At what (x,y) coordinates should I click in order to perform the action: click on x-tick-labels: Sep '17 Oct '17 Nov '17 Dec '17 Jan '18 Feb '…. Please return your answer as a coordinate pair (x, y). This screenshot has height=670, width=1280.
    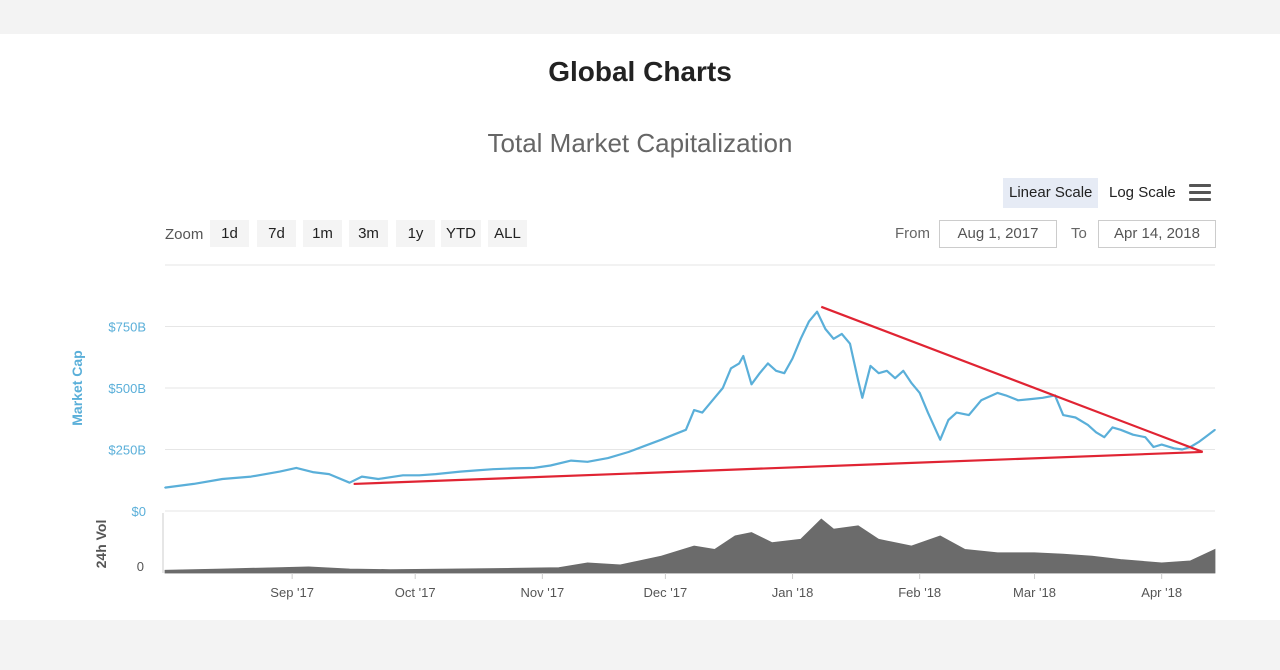
    Looking at the image, I should click on (726, 586).